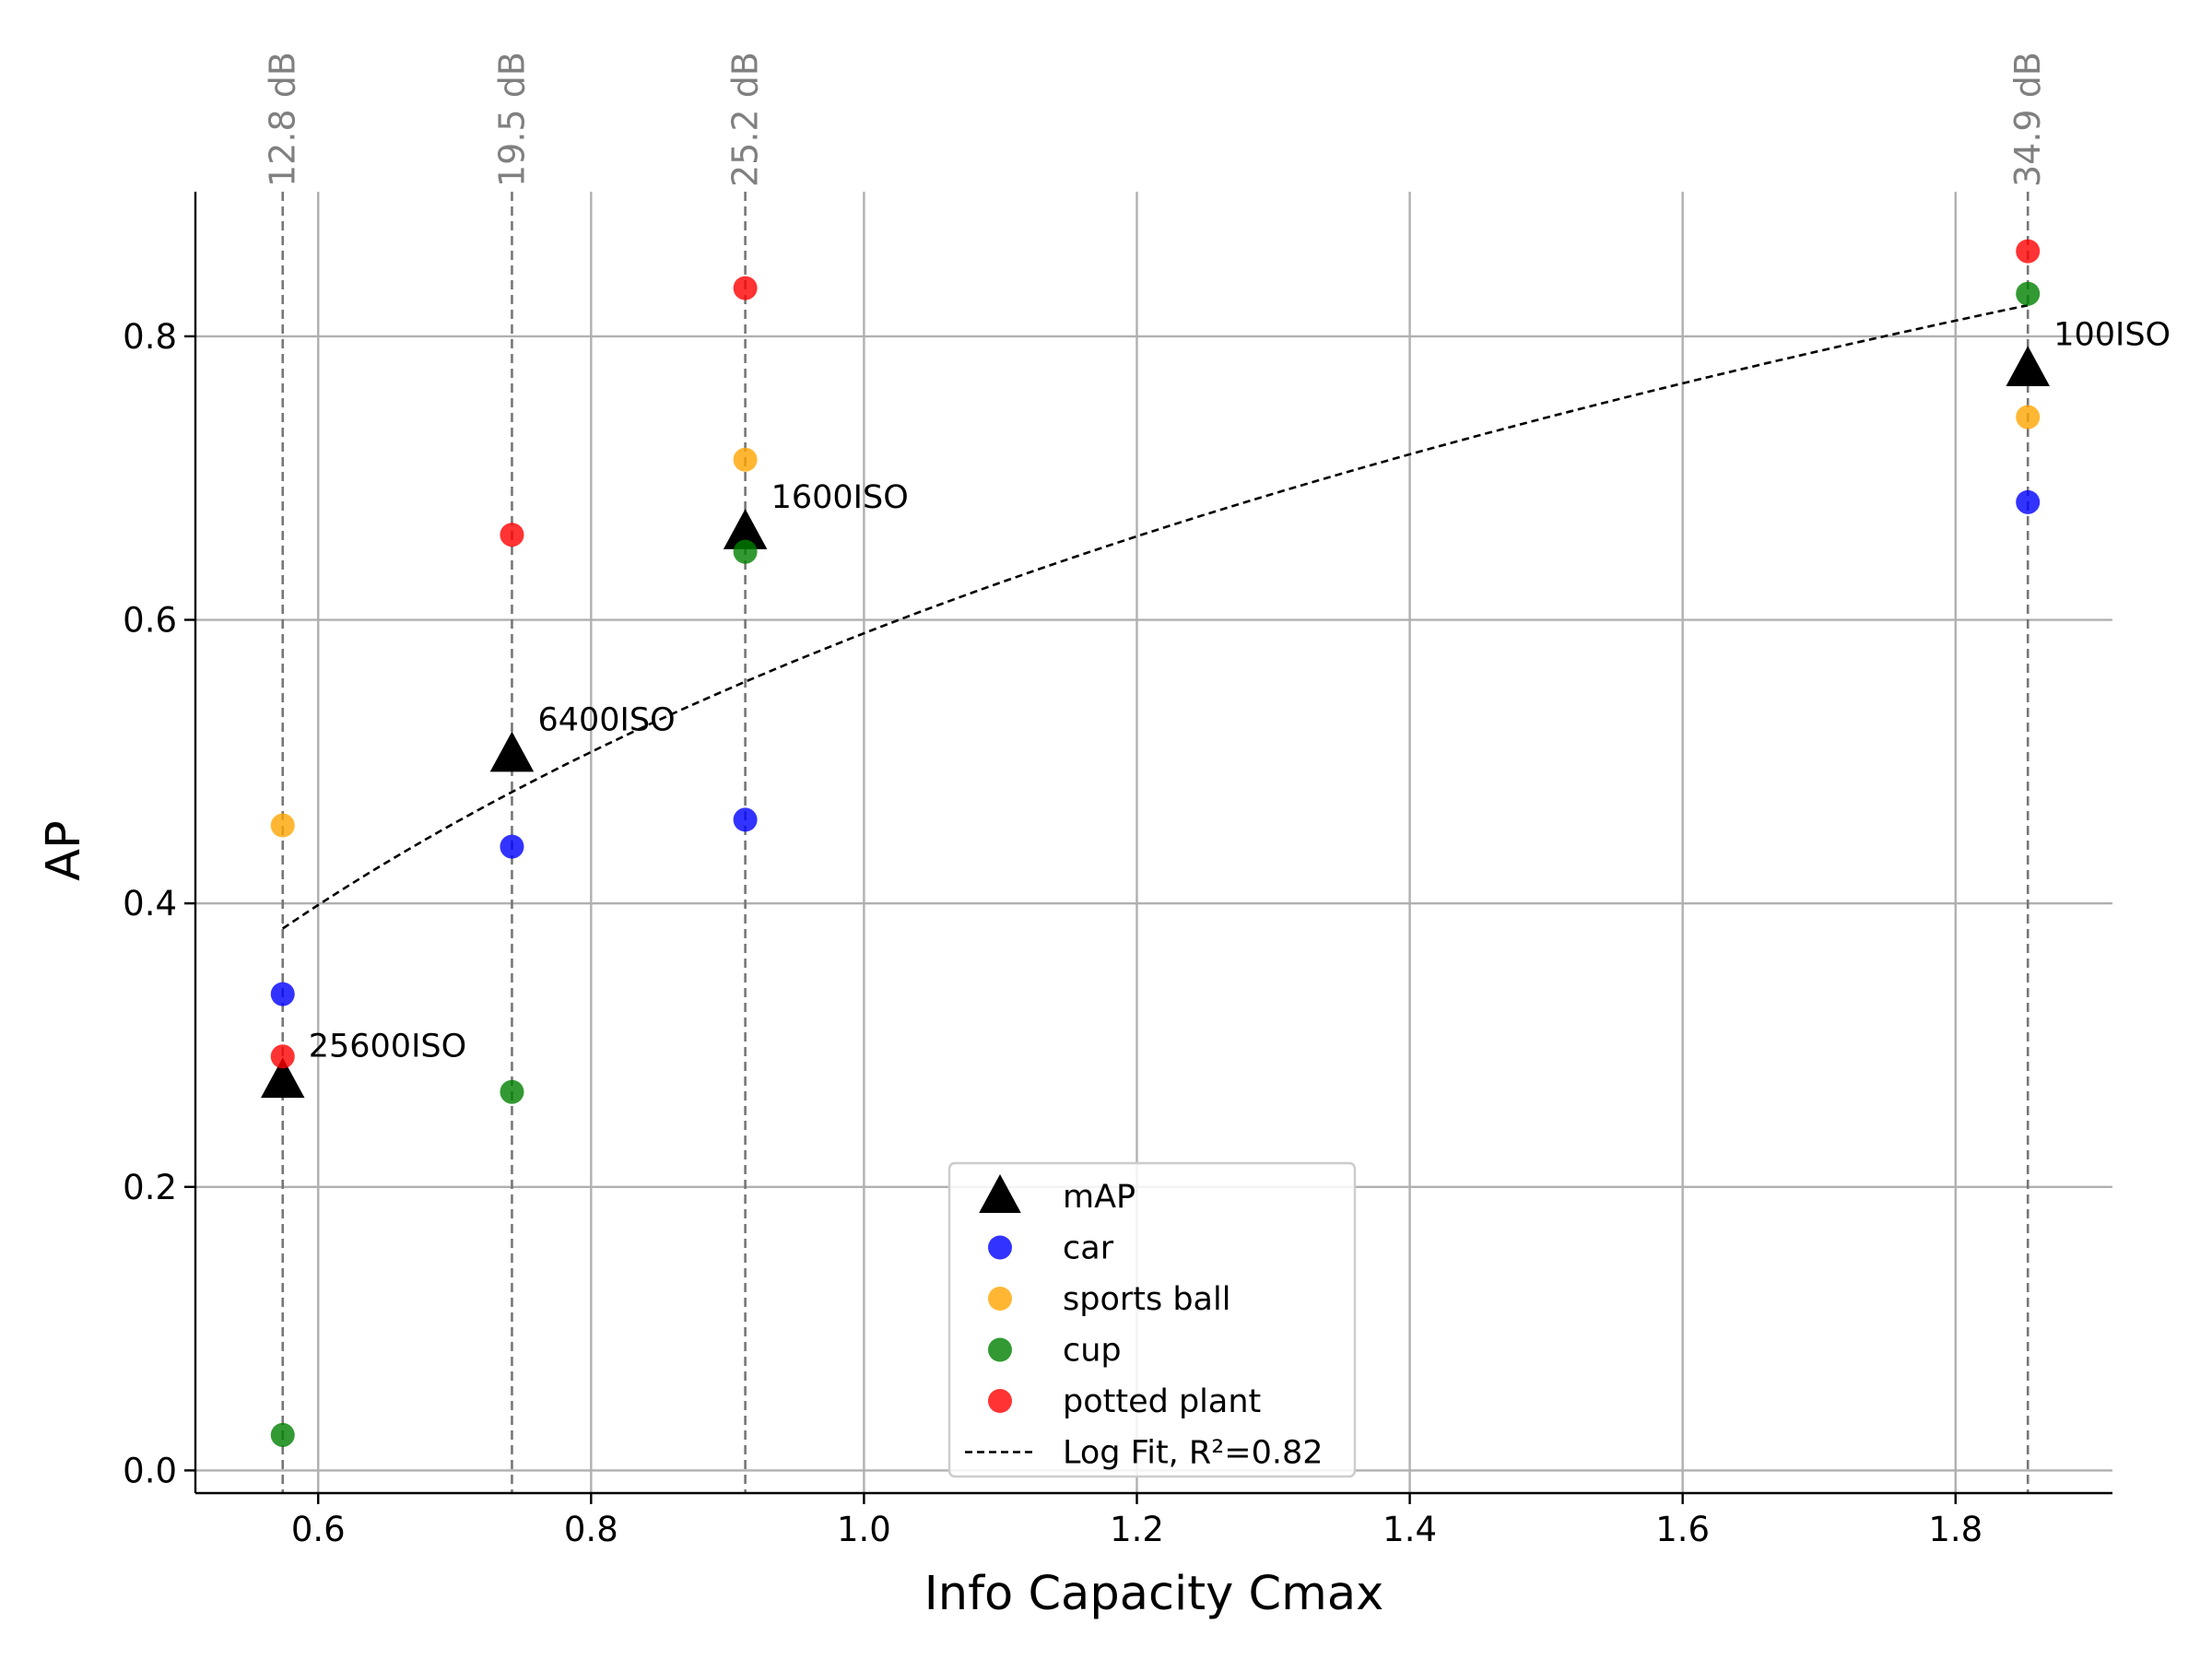 The width and height of the screenshot is (2212, 1659). What do you see at coordinates (387, 1046) in the screenshot?
I see `point-label: 25600ISO` at bounding box center [387, 1046].